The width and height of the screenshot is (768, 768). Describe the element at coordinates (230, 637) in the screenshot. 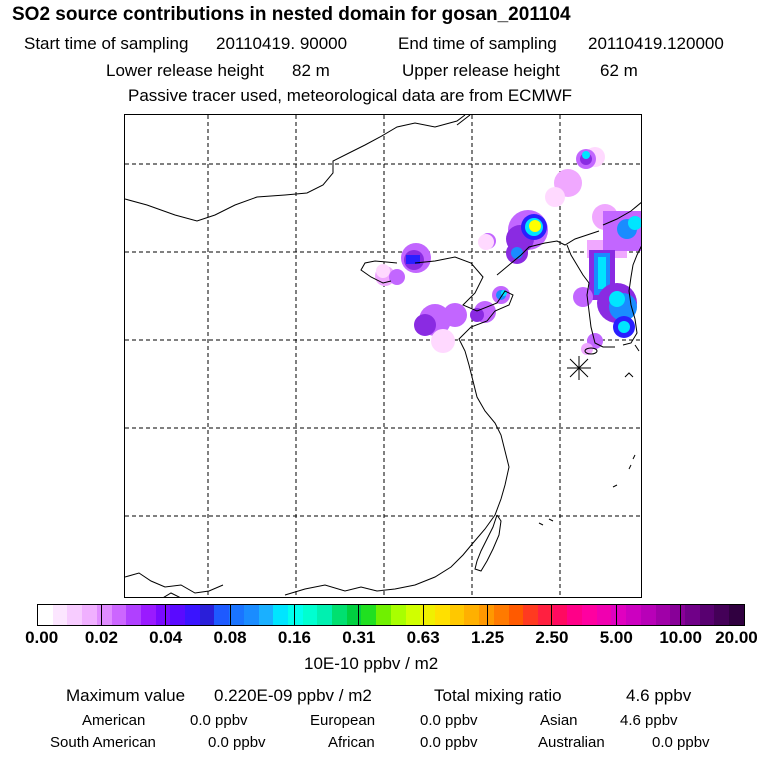

I see `colorbar-tick-label: 0.08` at that location.